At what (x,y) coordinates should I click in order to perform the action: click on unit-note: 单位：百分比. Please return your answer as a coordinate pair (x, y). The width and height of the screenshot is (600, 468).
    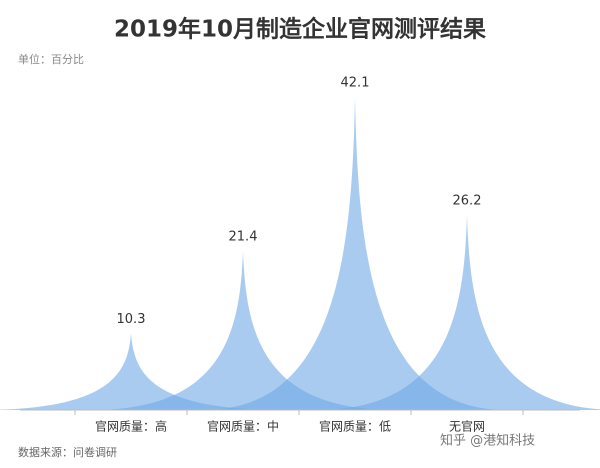
    Looking at the image, I should click on (51, 59).